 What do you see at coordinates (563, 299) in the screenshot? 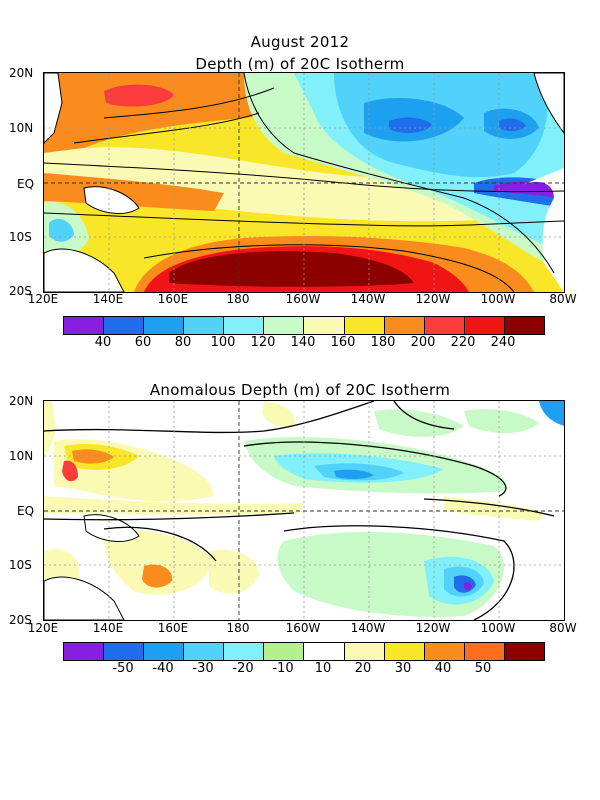
I see `top-lon-label-80w: 80W` at bounding box center [563, 299].